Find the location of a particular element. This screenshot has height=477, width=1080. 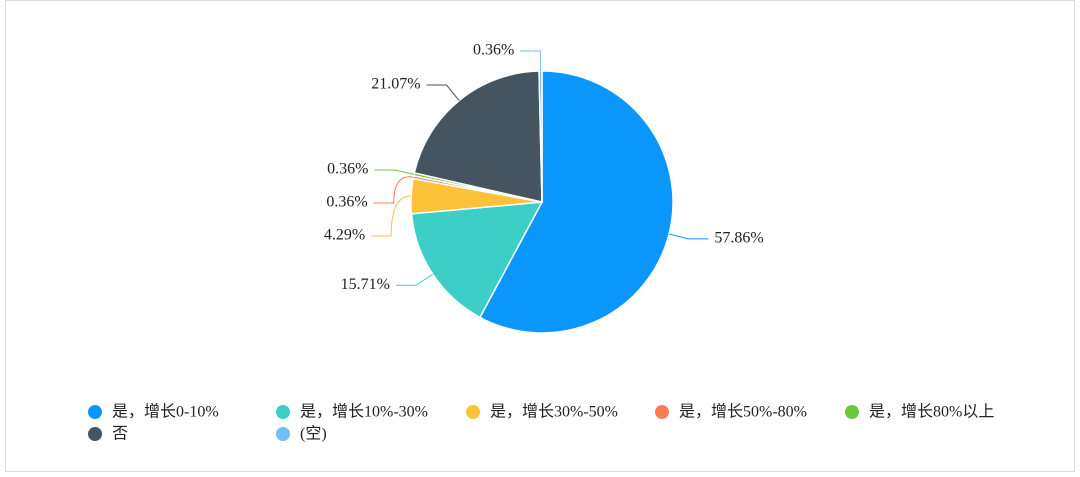

legend-label: (空) is located at coordinates (313, 434).